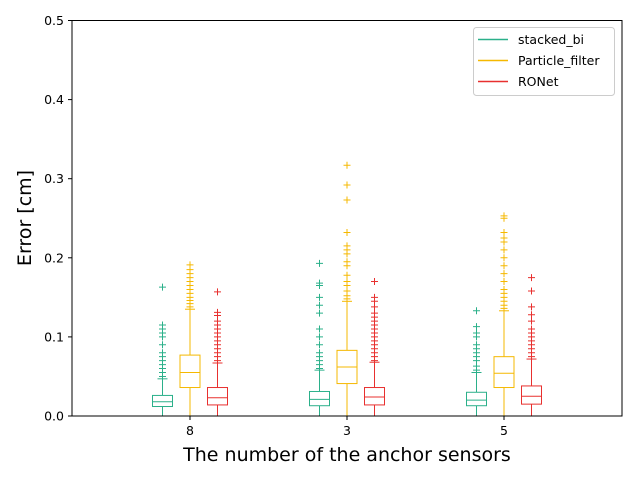 The image size is (640, 480). Describe the element at coordinates (54, 336) in the screenshot. I see `y-tick-label: 0.1` at that location.